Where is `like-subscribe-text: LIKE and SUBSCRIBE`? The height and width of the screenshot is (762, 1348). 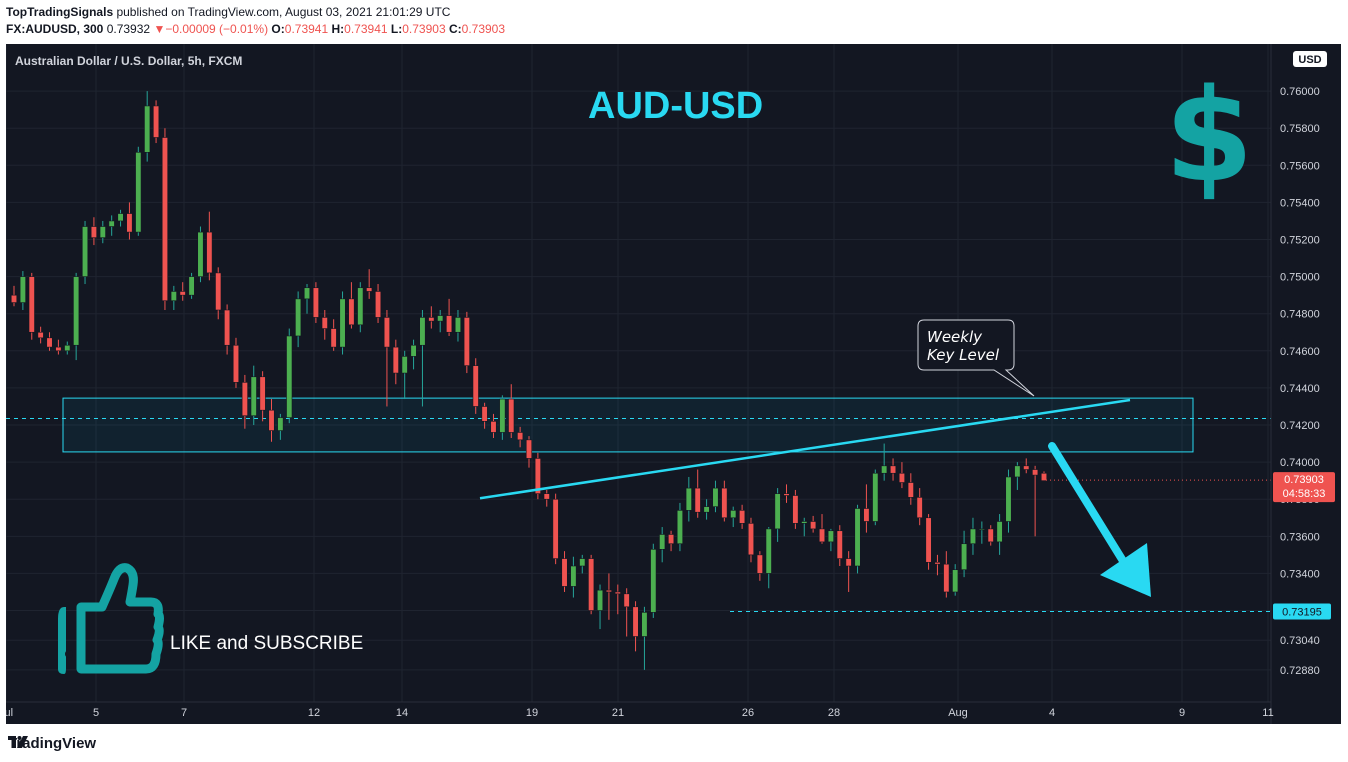 like-subscribe-text: LIKE and SUBSCRIBE is located at coordinates (266, 643).